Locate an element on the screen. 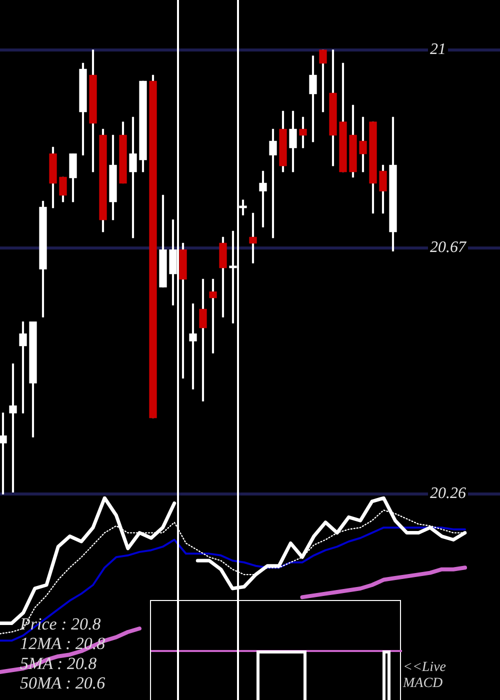  y-tick-label: 20.67 is located at coordinates (448, 247).